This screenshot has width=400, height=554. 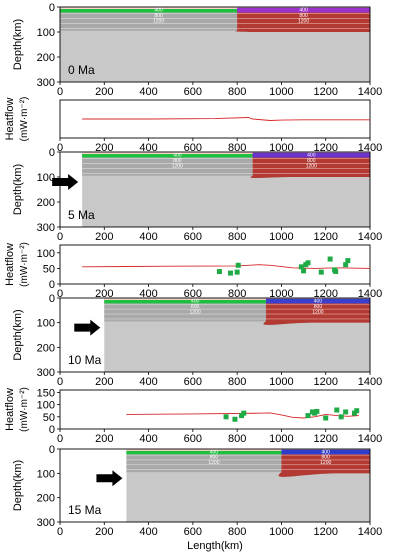 I want to click on model-heatflow-line, so click(x=226, y=266).